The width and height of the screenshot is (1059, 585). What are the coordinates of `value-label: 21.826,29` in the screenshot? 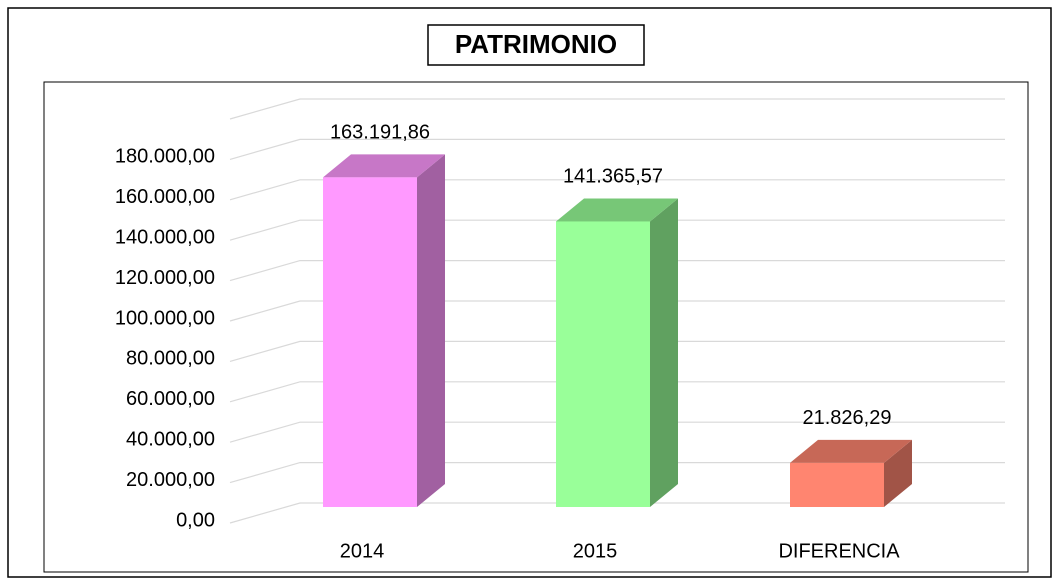 It's located at (847, 418).